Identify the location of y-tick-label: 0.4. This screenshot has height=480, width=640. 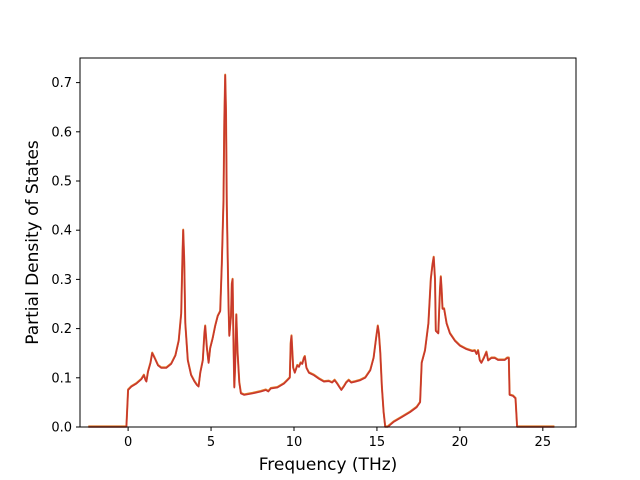
(61, 231).